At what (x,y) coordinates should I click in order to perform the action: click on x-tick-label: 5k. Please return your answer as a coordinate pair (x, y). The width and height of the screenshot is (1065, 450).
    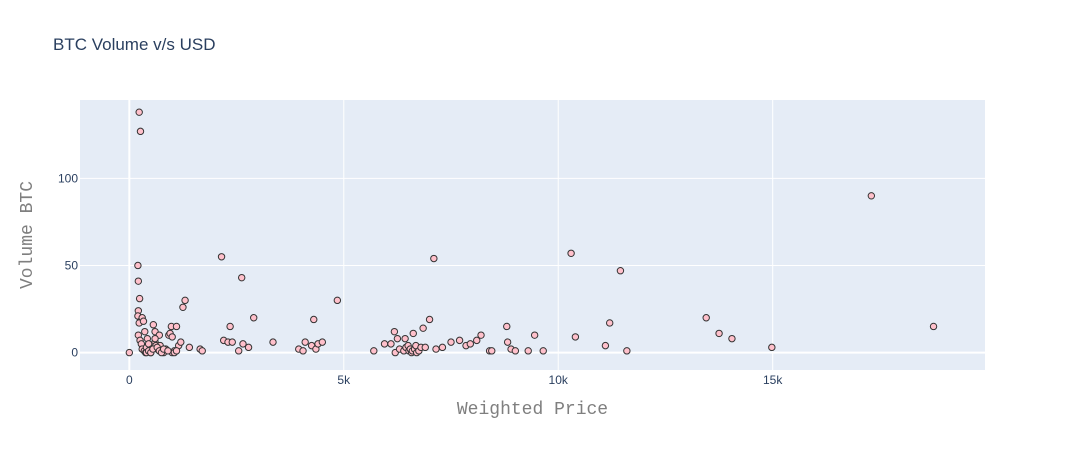
    Looking at the image, I should click on (344, 380).